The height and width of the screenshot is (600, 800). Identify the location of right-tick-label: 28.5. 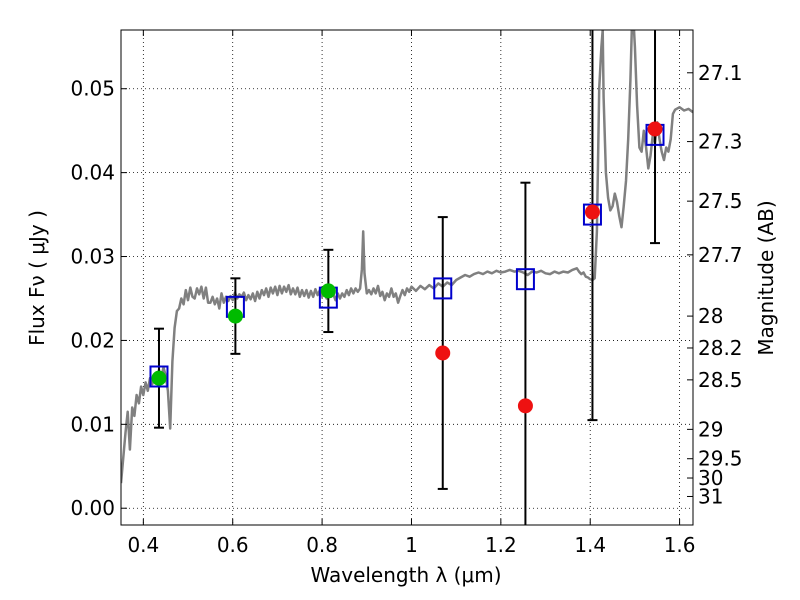
(720, 380).